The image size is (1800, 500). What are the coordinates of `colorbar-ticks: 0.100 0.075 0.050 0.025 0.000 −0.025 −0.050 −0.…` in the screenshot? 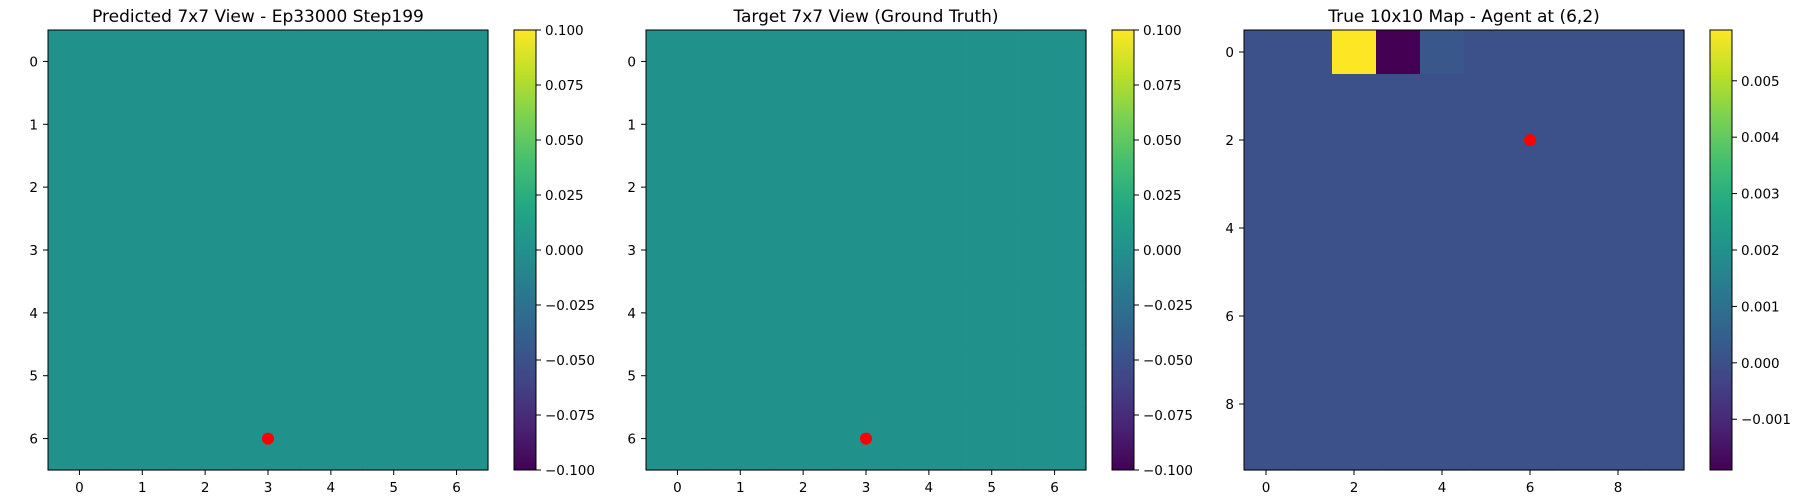 It's located at (565, 251).